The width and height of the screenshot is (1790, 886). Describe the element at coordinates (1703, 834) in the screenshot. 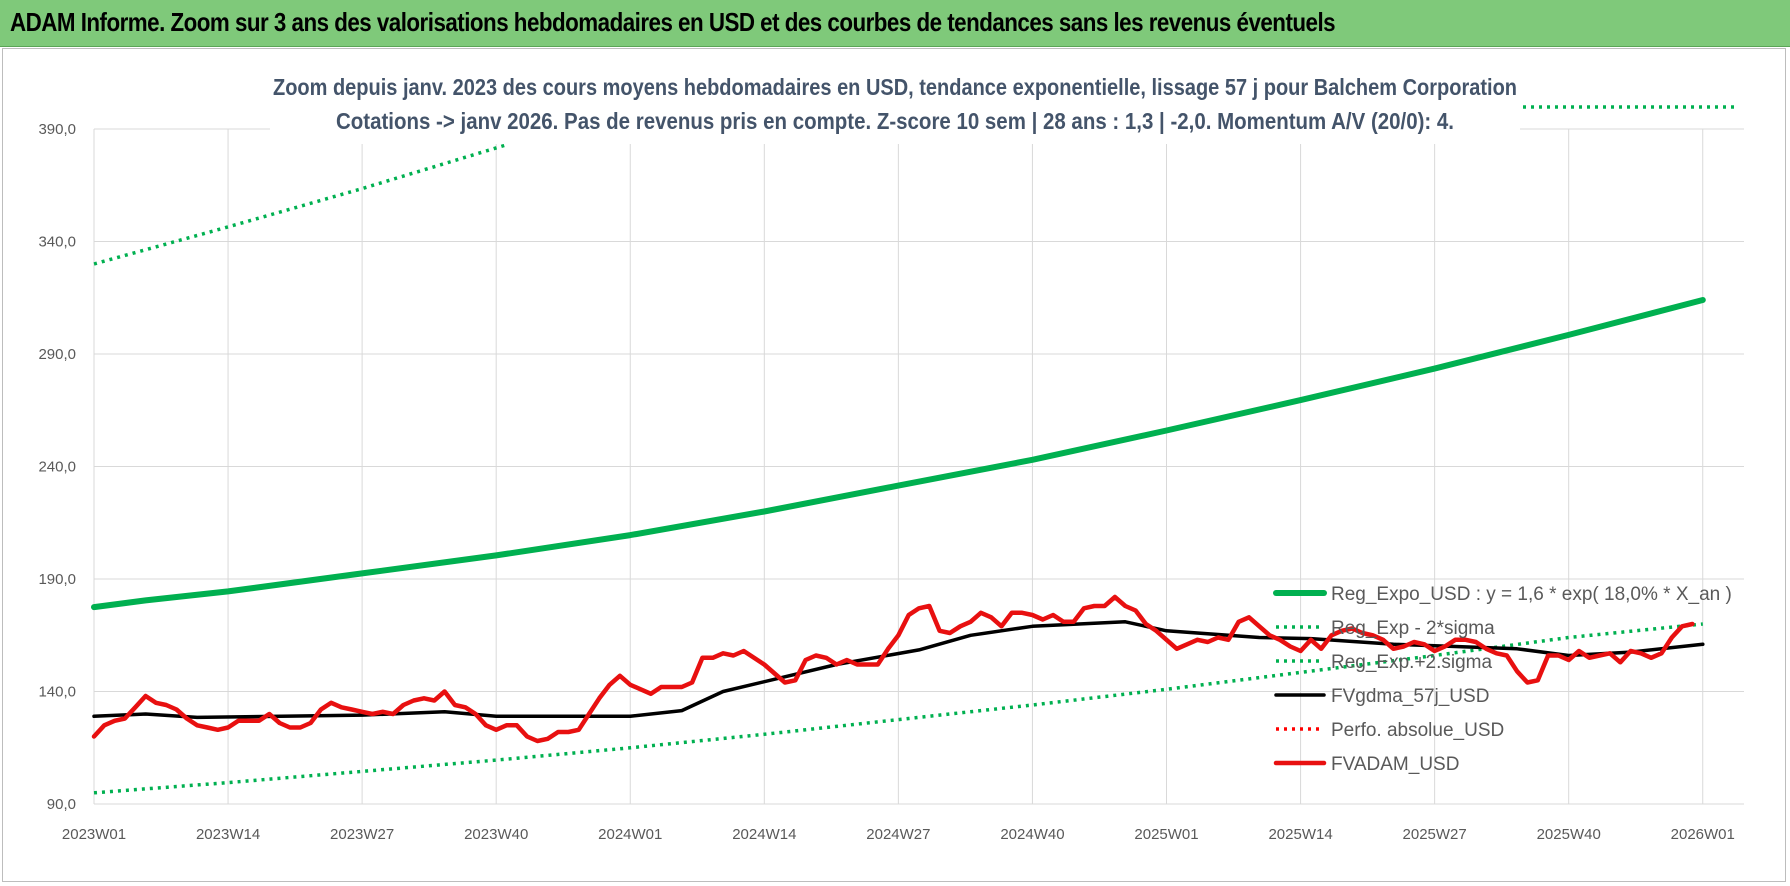

I see `x-tick-label: 2026W01` at that location.